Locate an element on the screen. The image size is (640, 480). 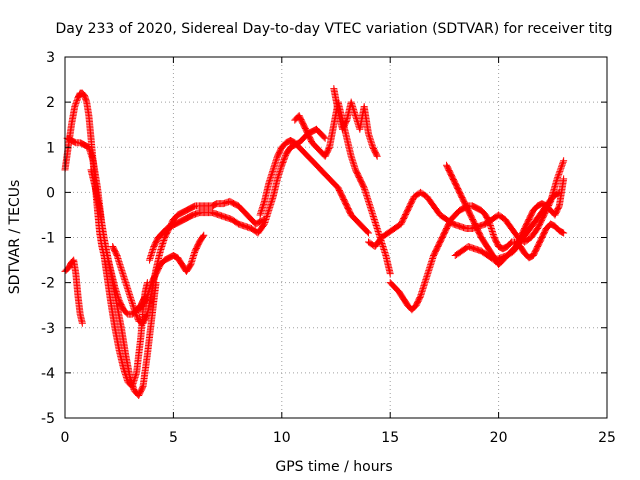
series-arc6 is located at coordinates (171, 272).